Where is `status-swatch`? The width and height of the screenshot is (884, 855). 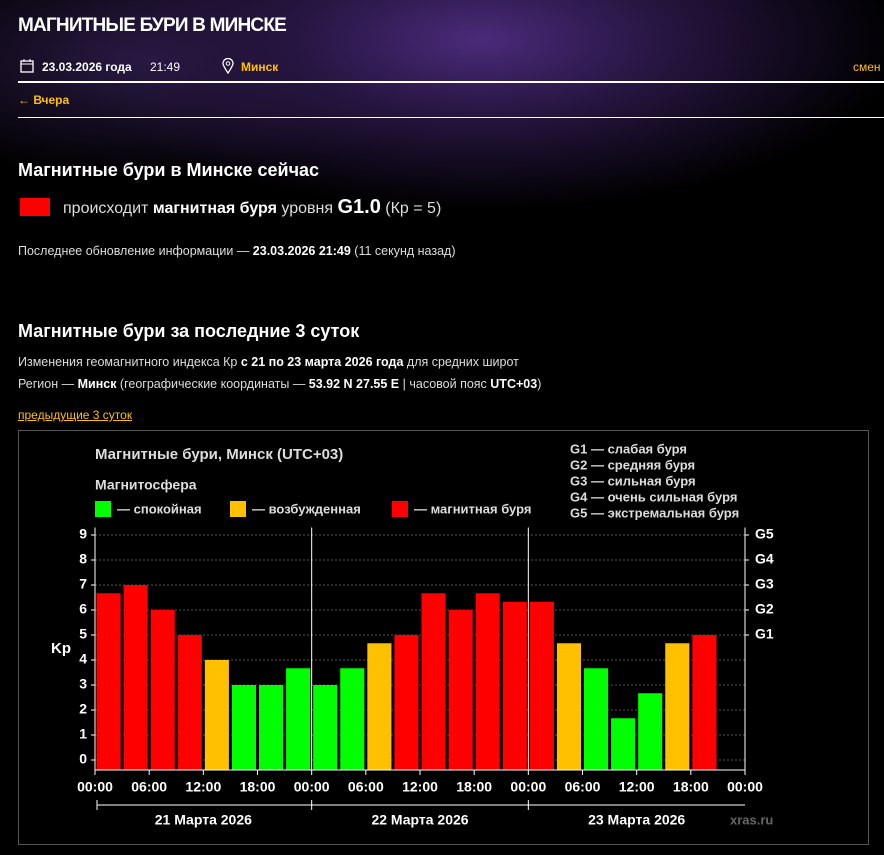 status-swatch is located at coordinates (35, 207).